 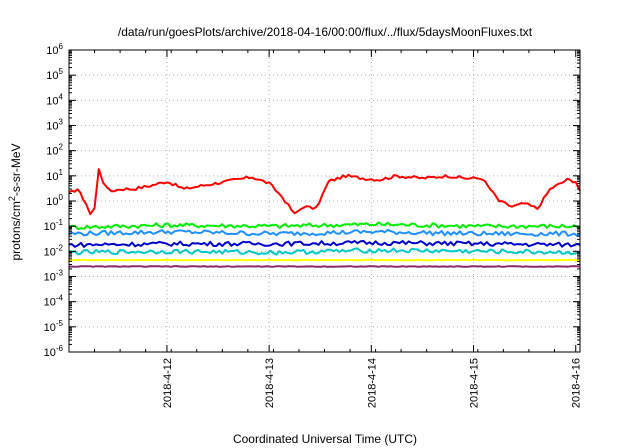 What do you see at coordinates (15, 201) in the screenshot?
I see `y-axis-label: protons/cm2-s-sr-MeV` at bounding box center [15, 201].